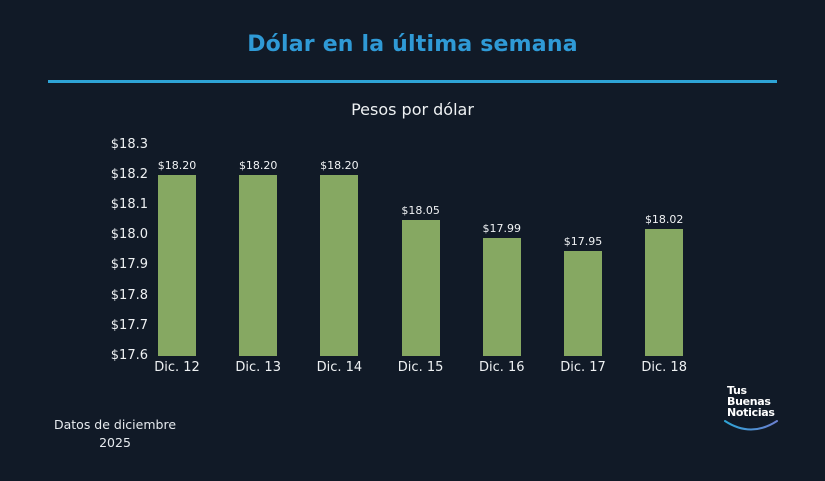 The height and width of the screenshot is (481, 825). I want to click on y-tick: $17.9, so click(129, 264).